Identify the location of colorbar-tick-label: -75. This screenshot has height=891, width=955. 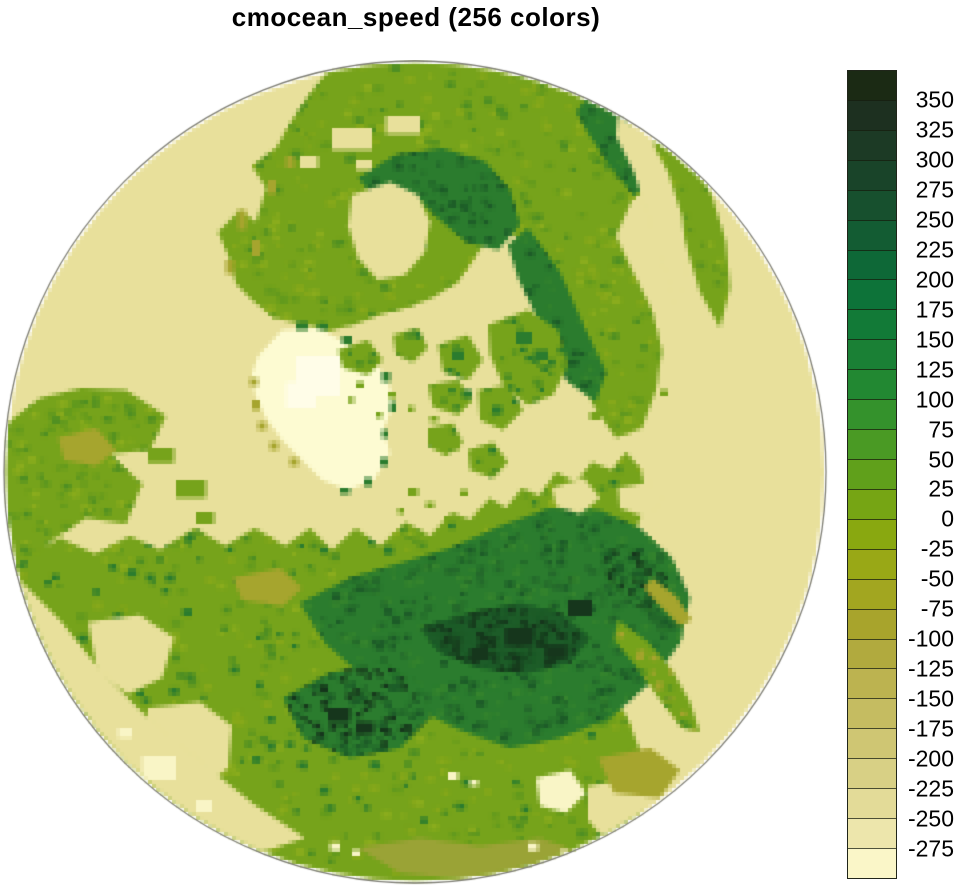
(937, 608).